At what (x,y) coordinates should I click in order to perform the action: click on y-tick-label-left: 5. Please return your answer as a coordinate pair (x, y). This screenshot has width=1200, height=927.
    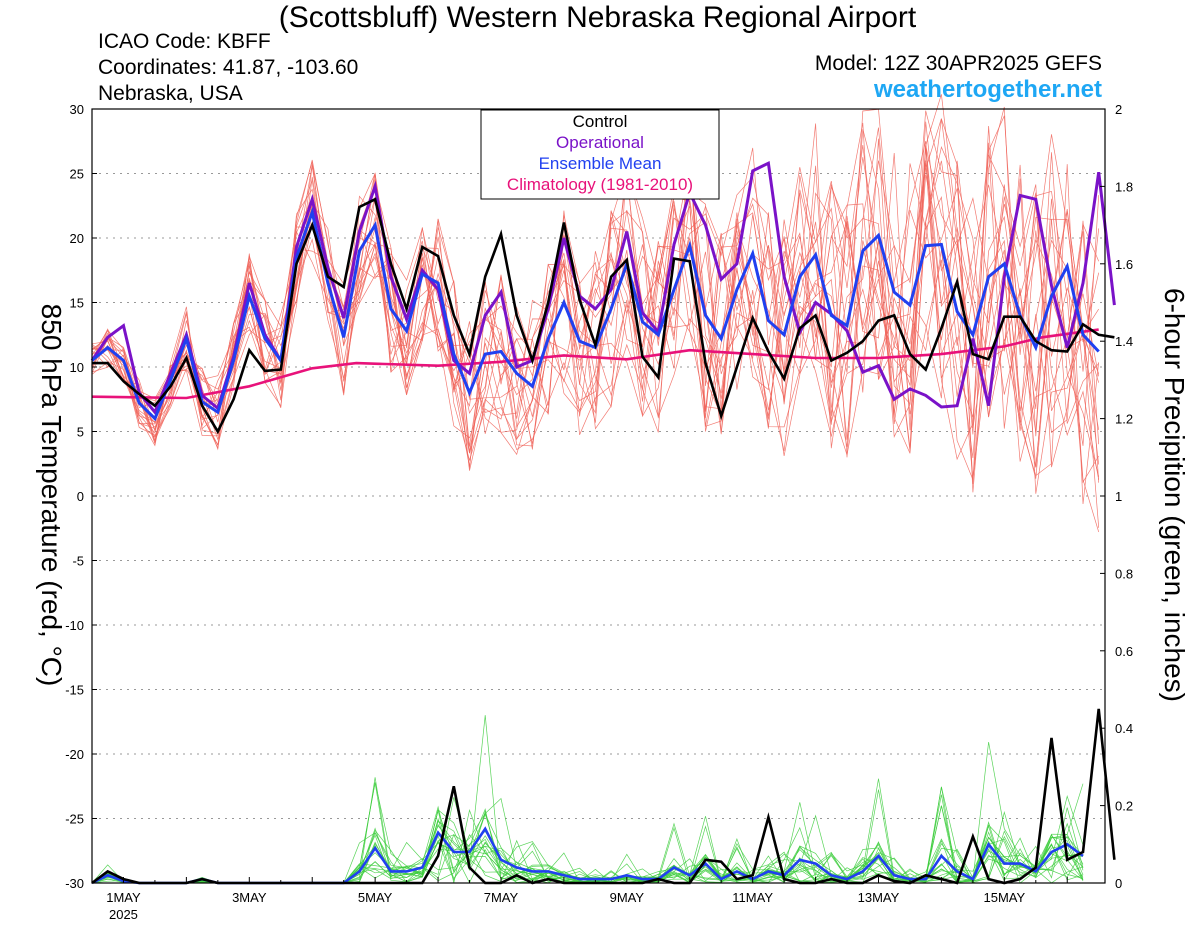
    Looking at the image, I should click on (80, 432).